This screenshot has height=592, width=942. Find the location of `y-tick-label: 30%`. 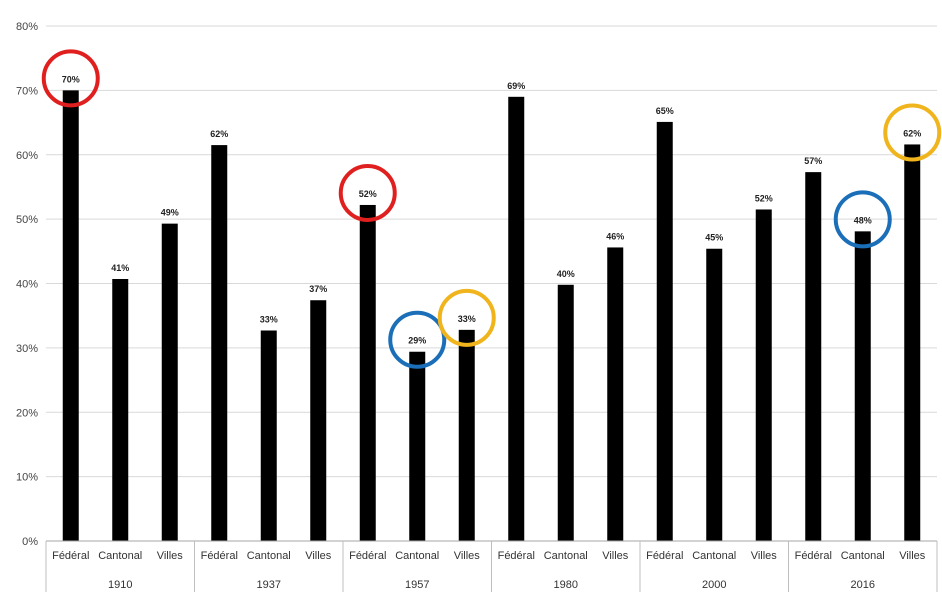

y-tick-label: 30% is located at coordinates (27, 349).